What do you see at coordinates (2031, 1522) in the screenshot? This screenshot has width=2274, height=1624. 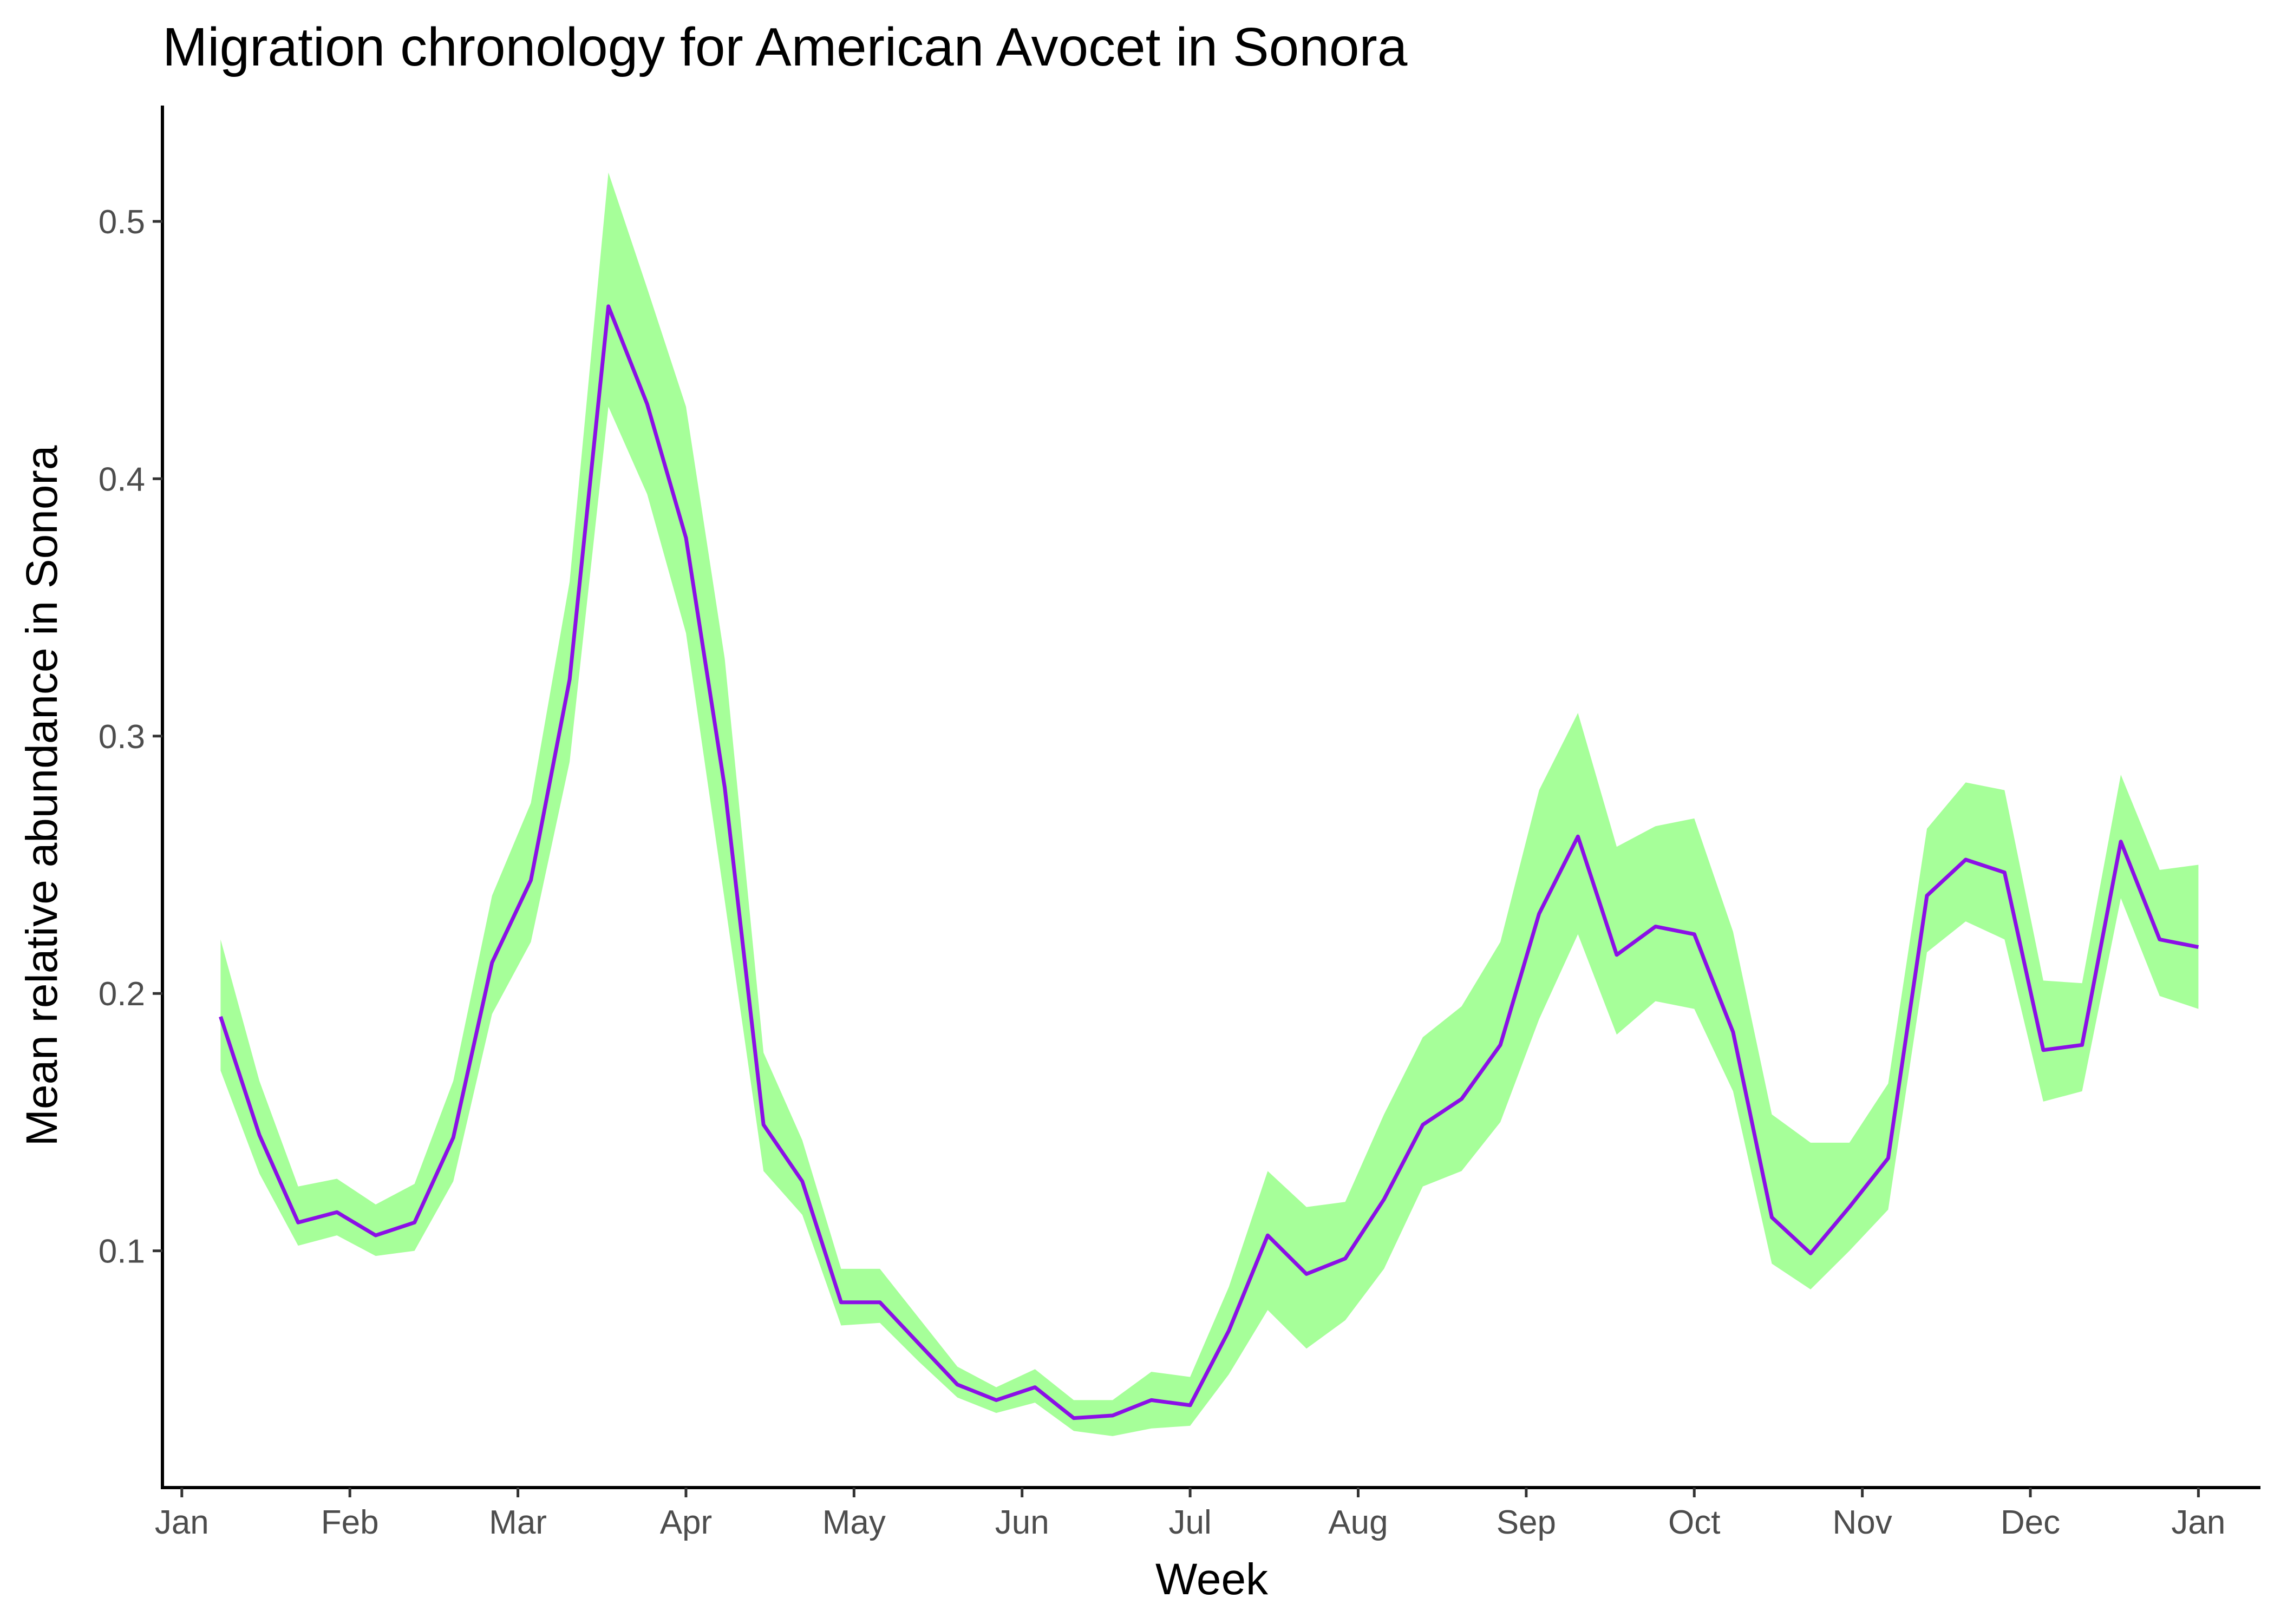 I see `x-tick-label: Dec` at bounding box center [2031, 1522].